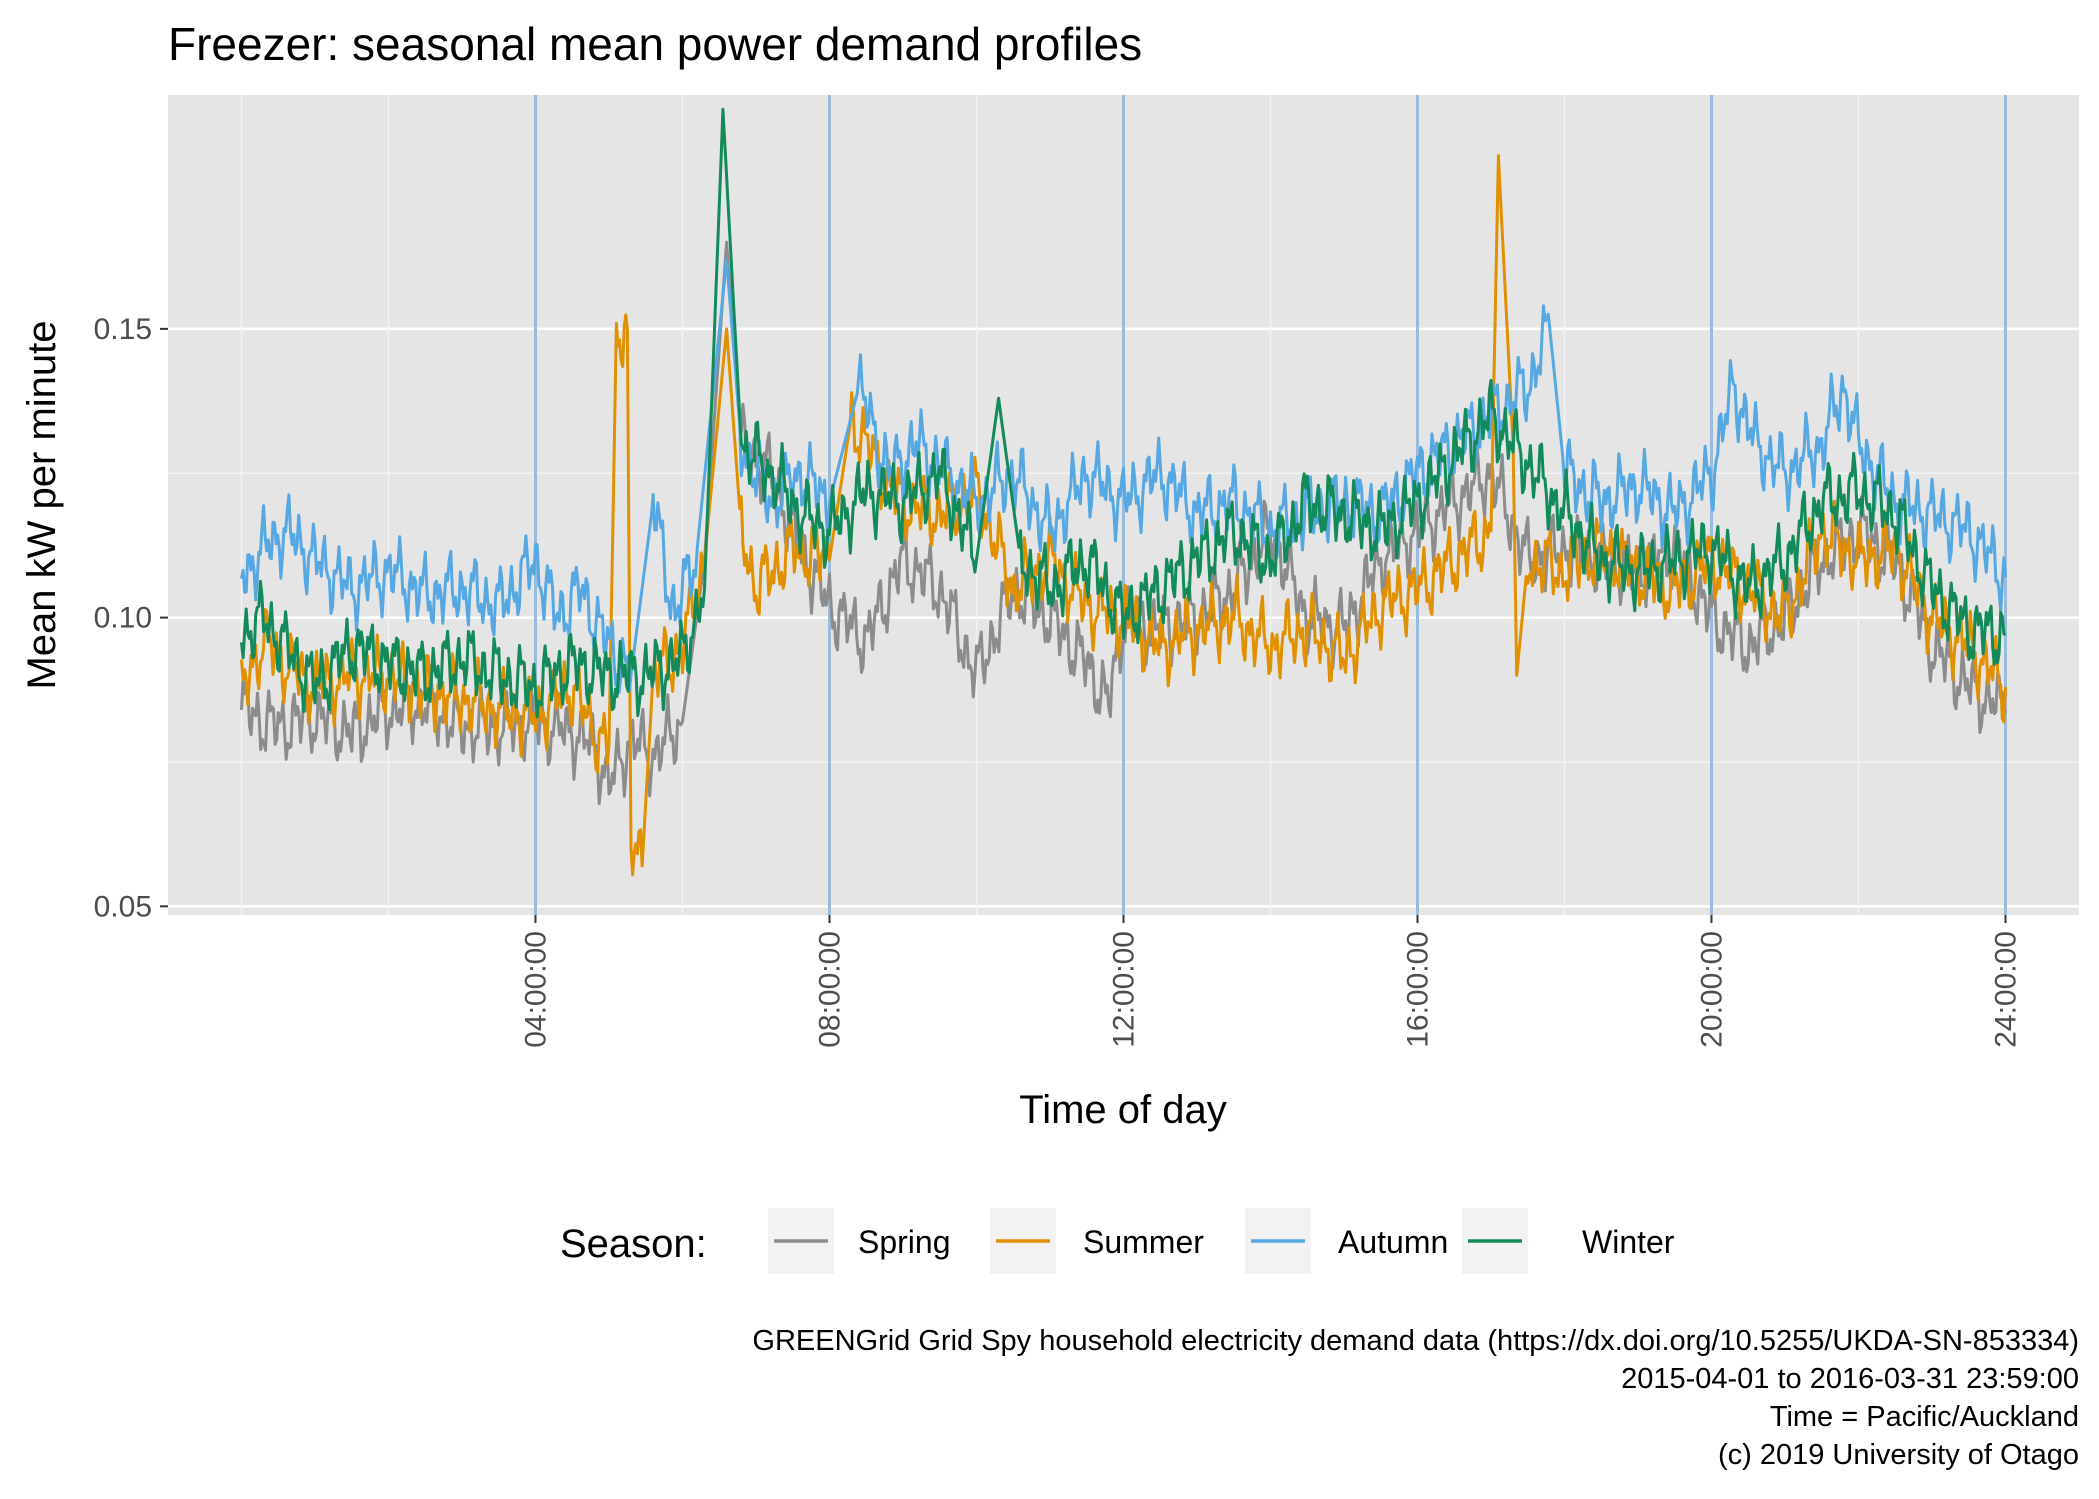  What do you see at coordinates (1628, 1242) in the screenshot?
I see `legend-label-winter: Winter` at bounding box center [1628, 1242].